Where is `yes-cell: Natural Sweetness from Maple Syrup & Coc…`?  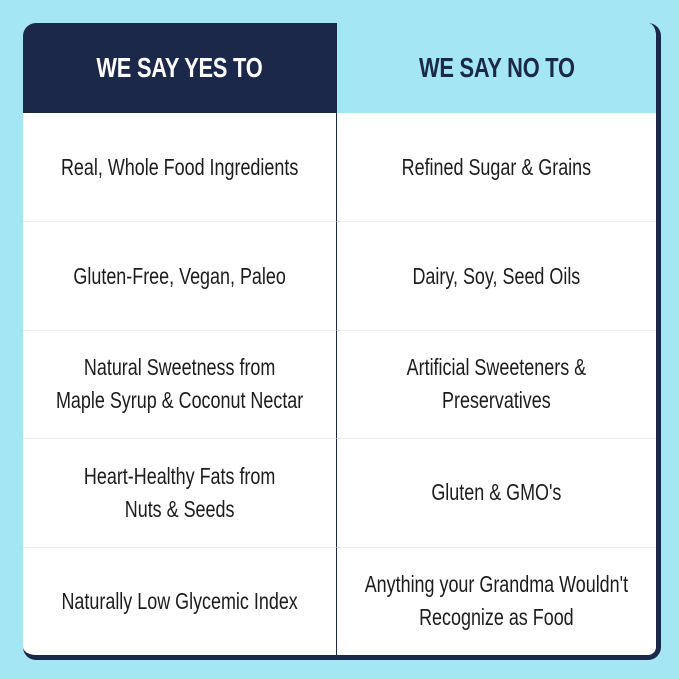 yes-cell: Natural Sweetness from Maple Syrup & Coc… is located at coordinates (179, 383).